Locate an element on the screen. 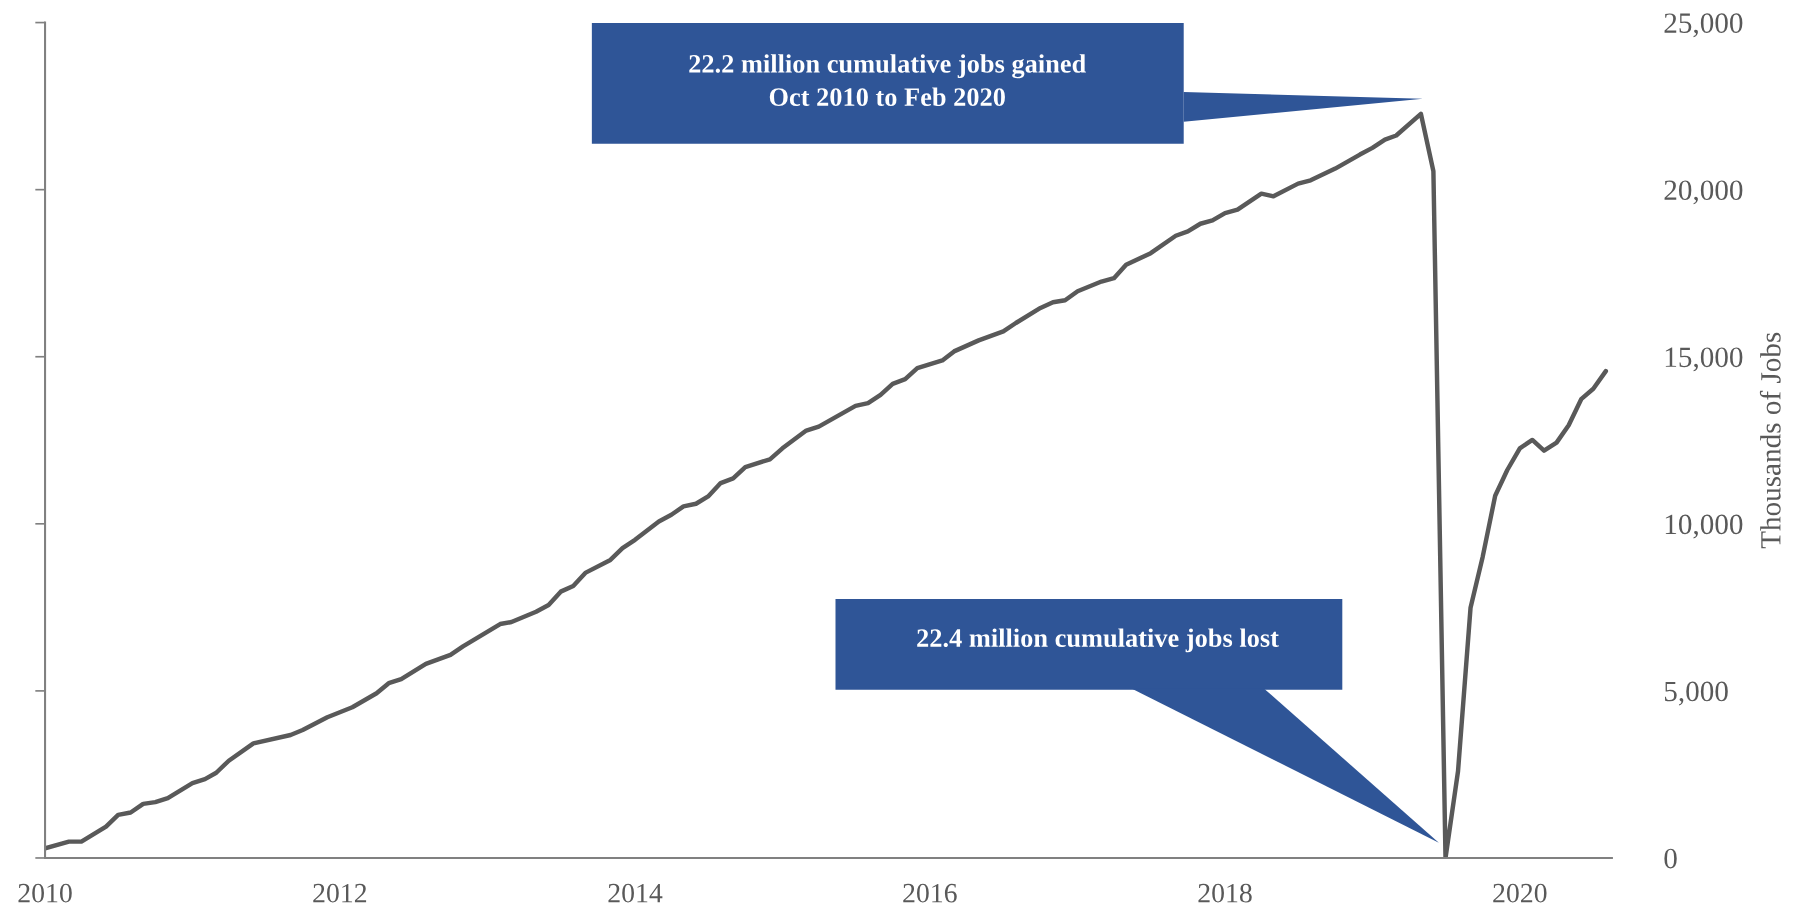 Image resolution: width=1802 pixels, height=914 pixels. x-tick-label: 2014 is located at coordinates (635, 893).